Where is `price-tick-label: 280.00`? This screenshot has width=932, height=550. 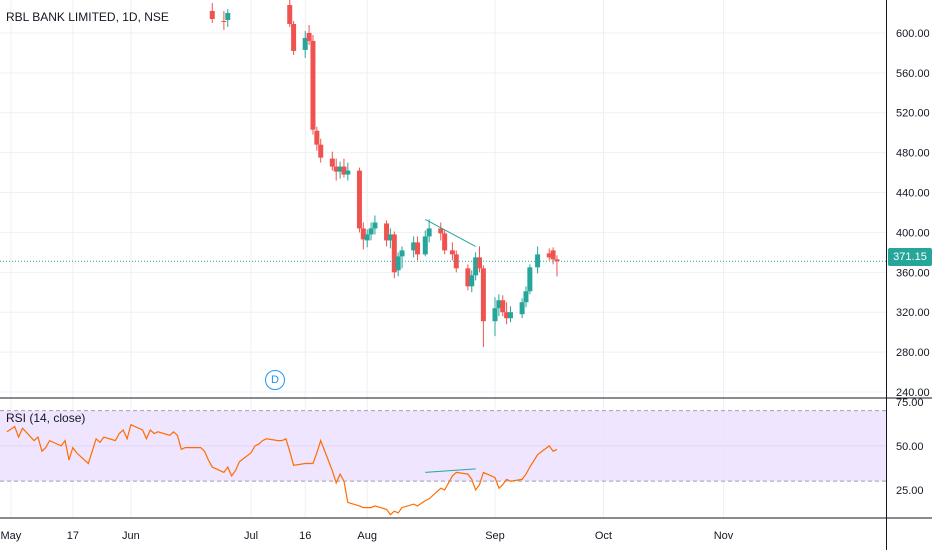 price-tick-label: 280.00 is located at coordinates (913, 353).